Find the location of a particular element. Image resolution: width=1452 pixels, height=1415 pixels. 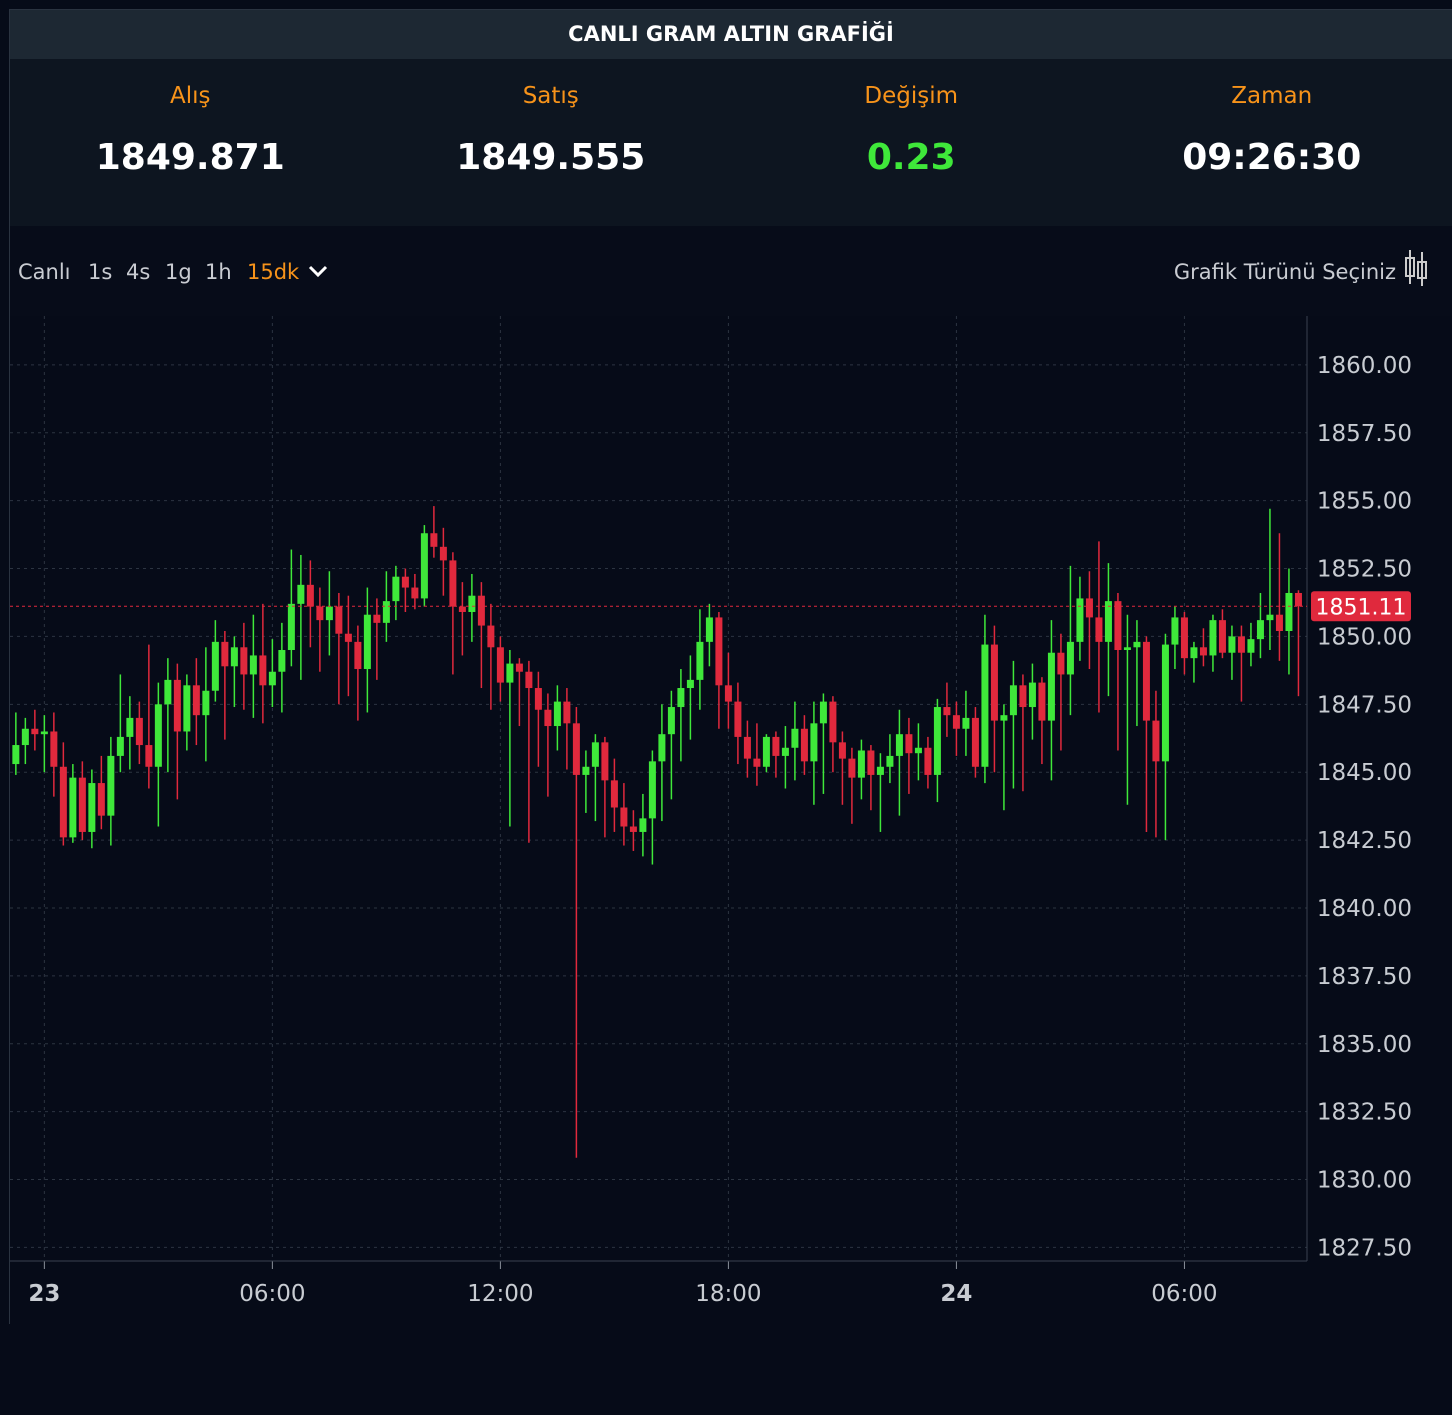

candle-icon is located at coordinates (1416, 268).